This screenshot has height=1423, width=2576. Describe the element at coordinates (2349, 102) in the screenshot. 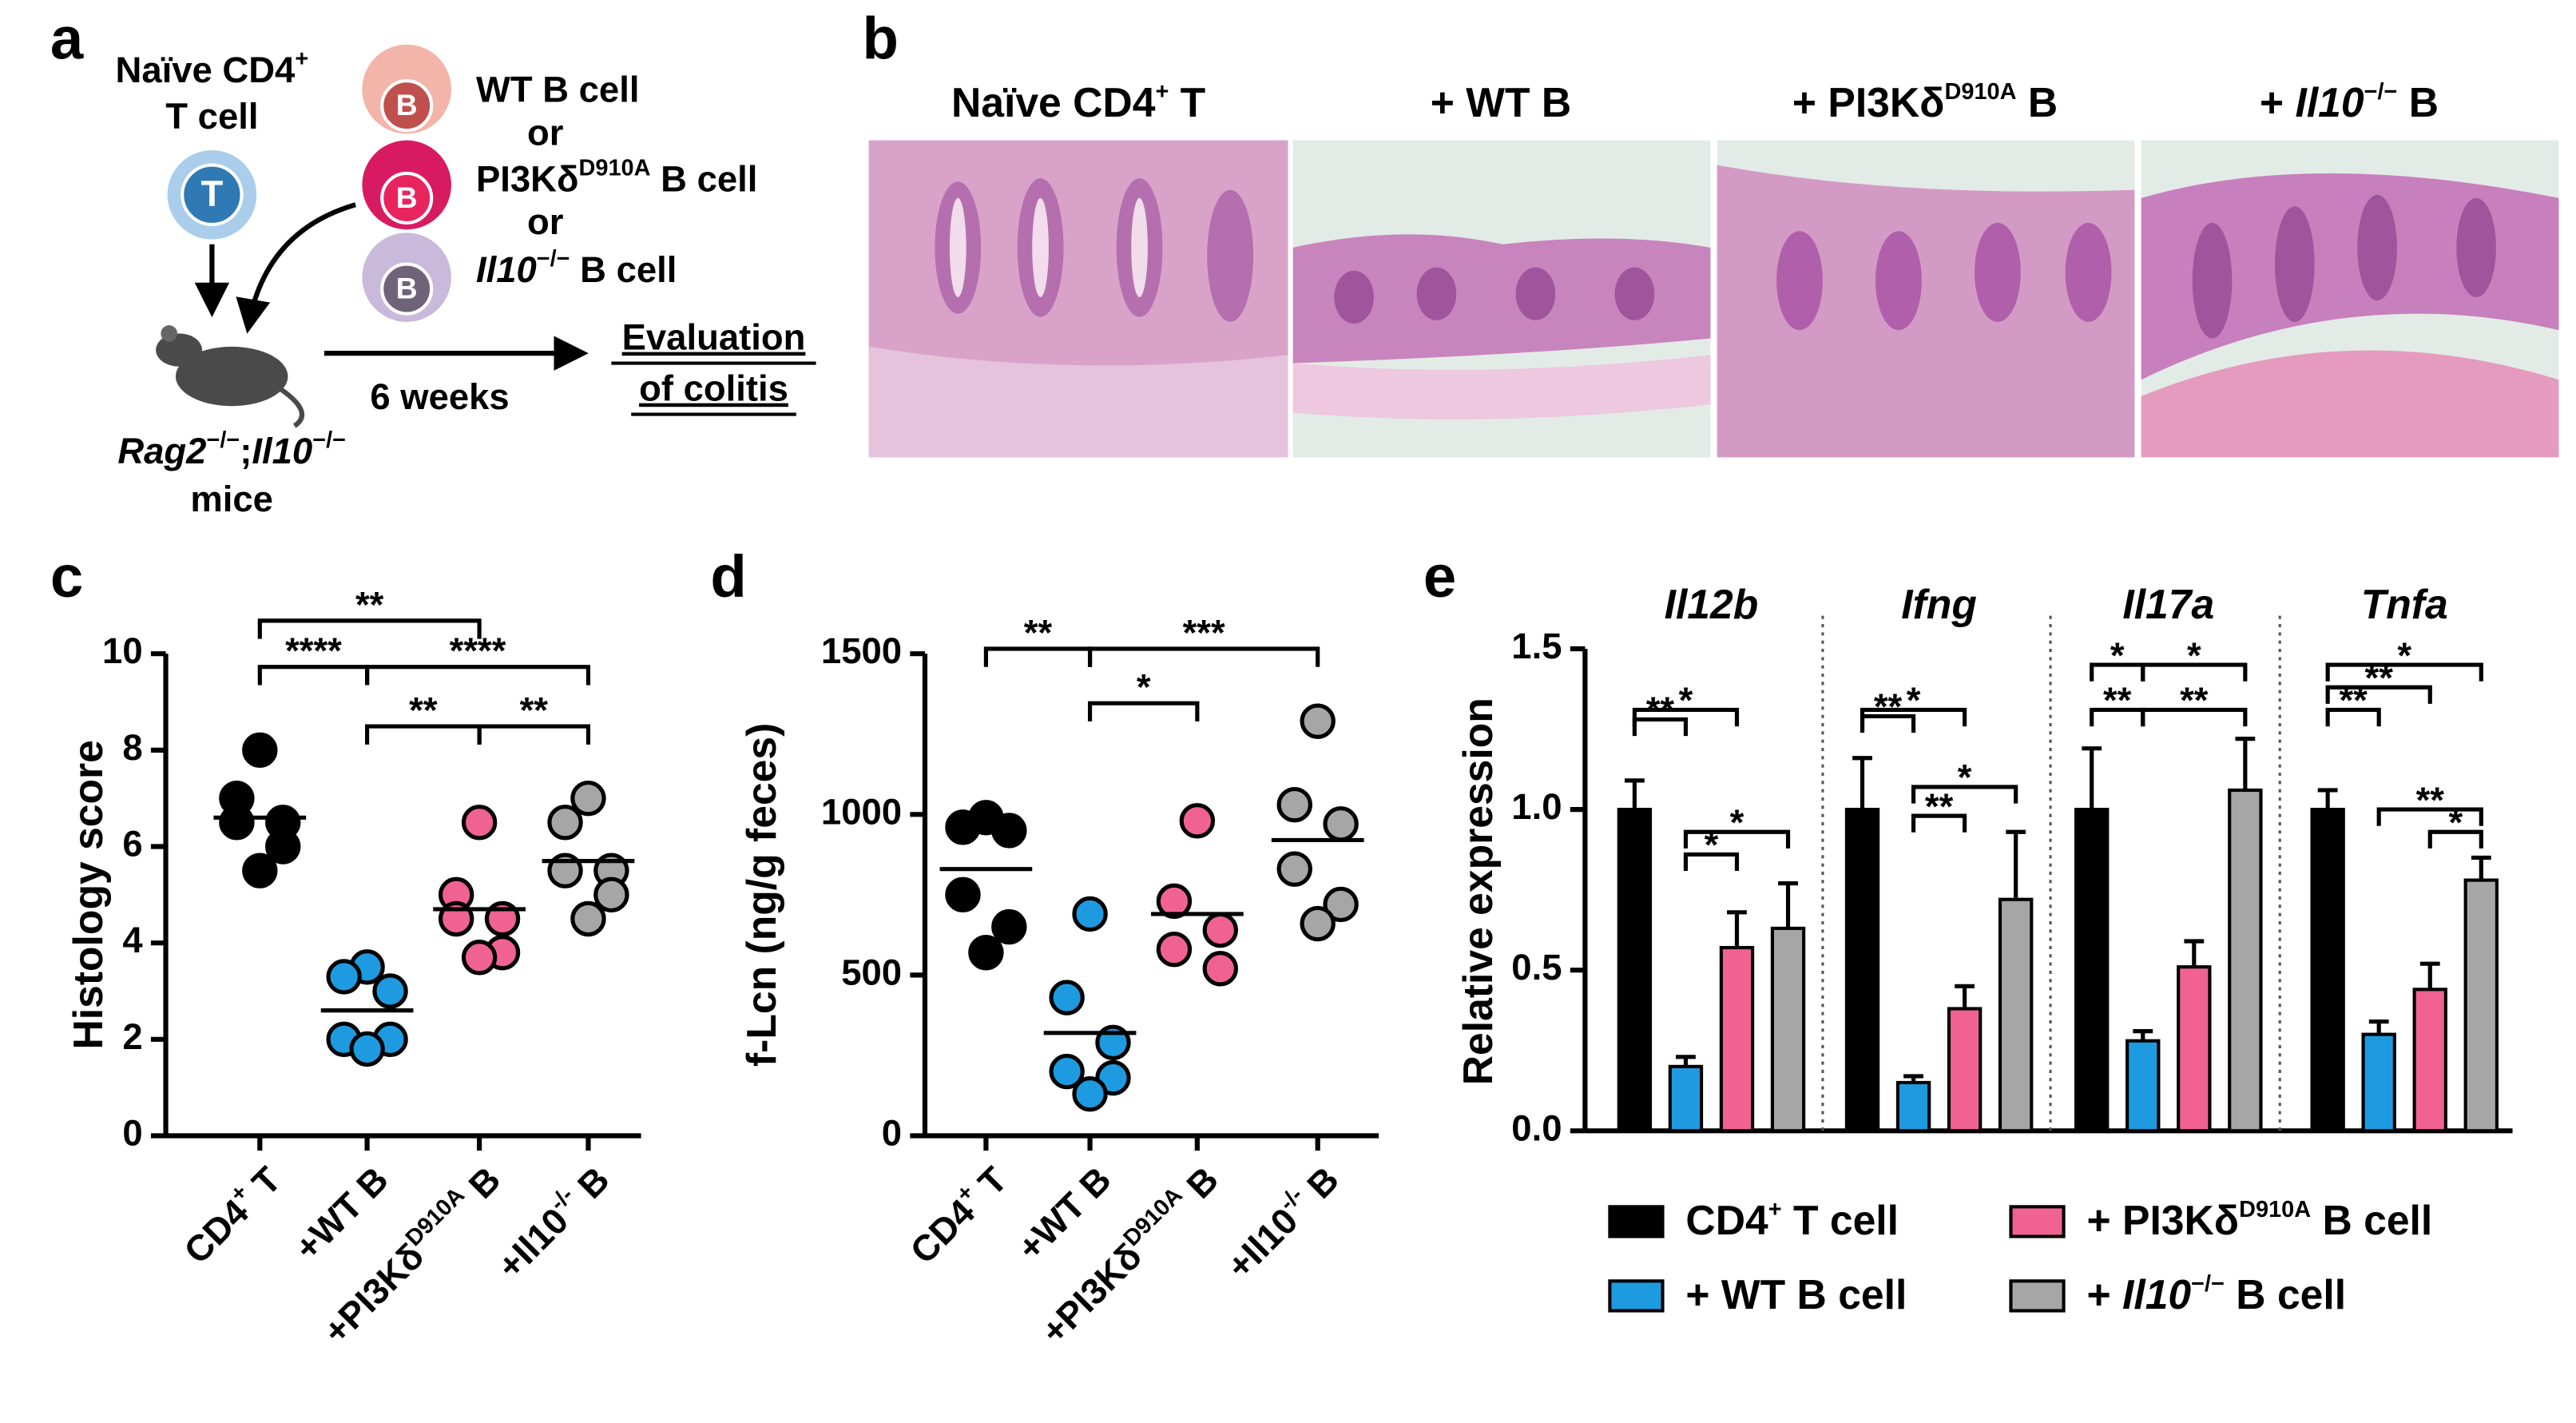

I see `histology-title: + Il10−/− B` at that location.